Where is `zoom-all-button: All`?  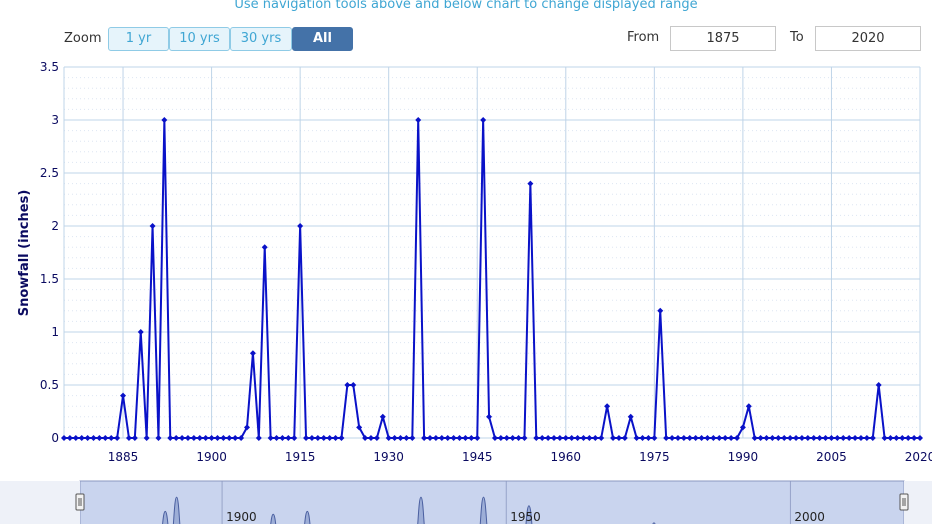 zoom-all-button: All is located at coordinates (322, 39).